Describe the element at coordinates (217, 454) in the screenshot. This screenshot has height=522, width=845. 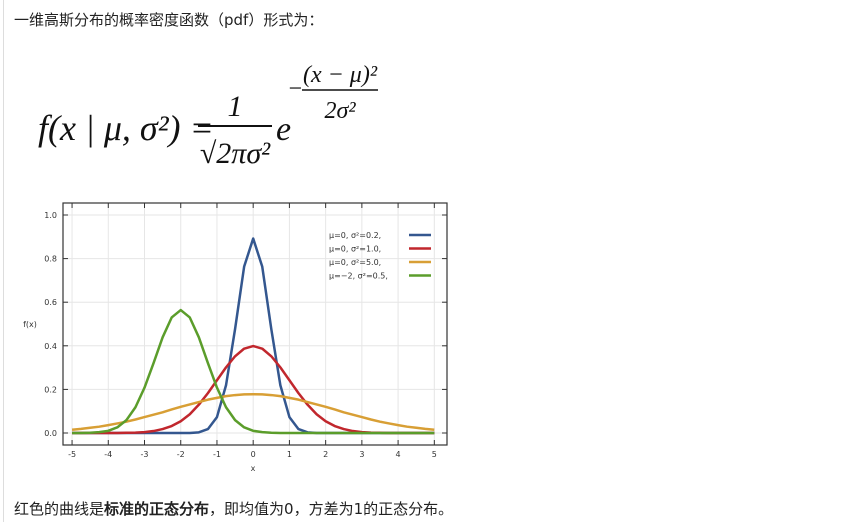
I see `x-tick-label: -1` at that location.